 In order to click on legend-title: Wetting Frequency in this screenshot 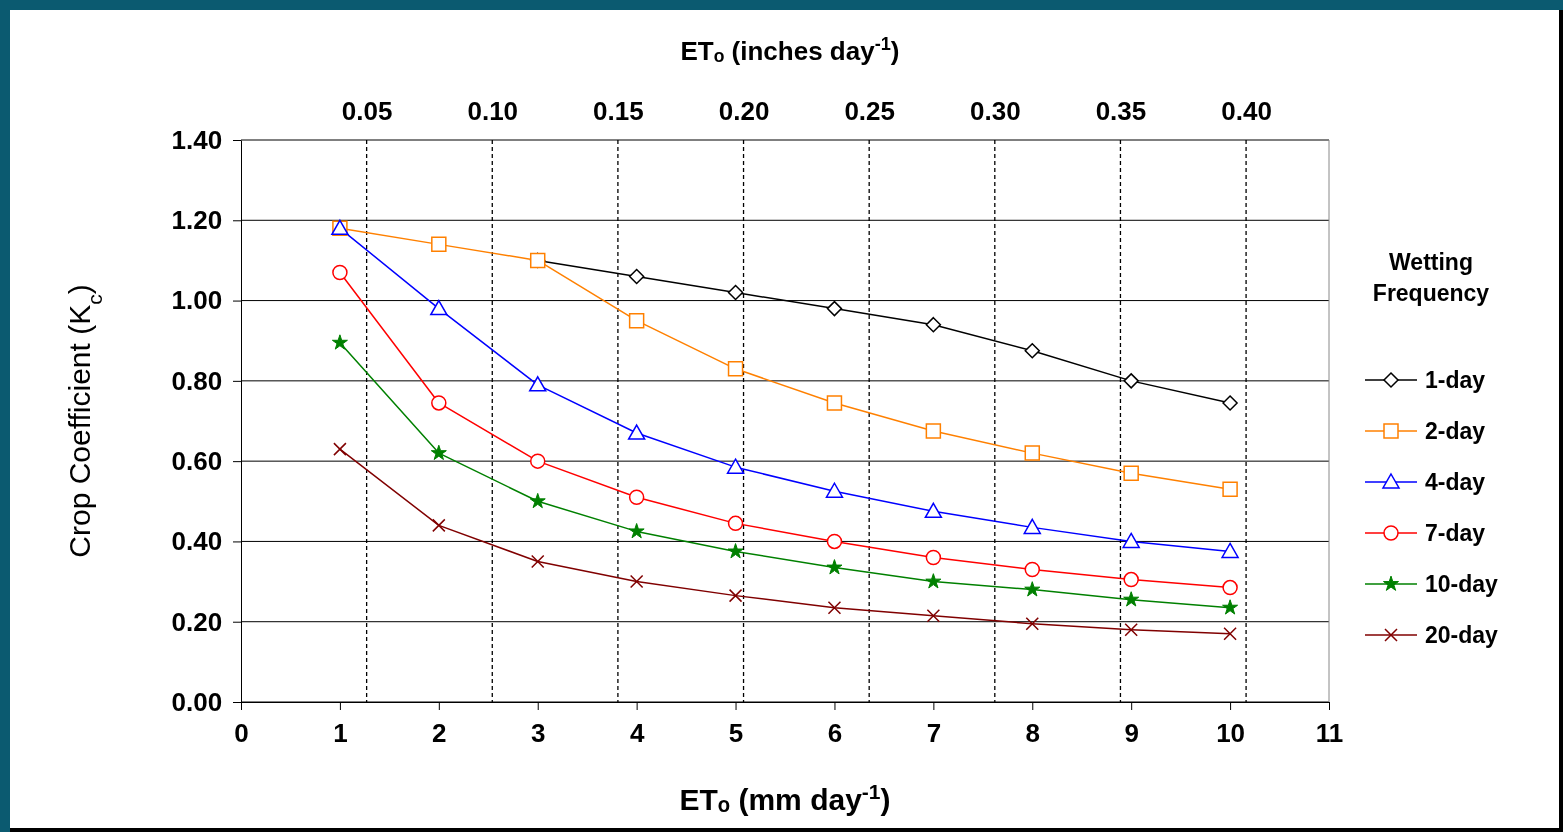, I will do `click(1431, 277)`.